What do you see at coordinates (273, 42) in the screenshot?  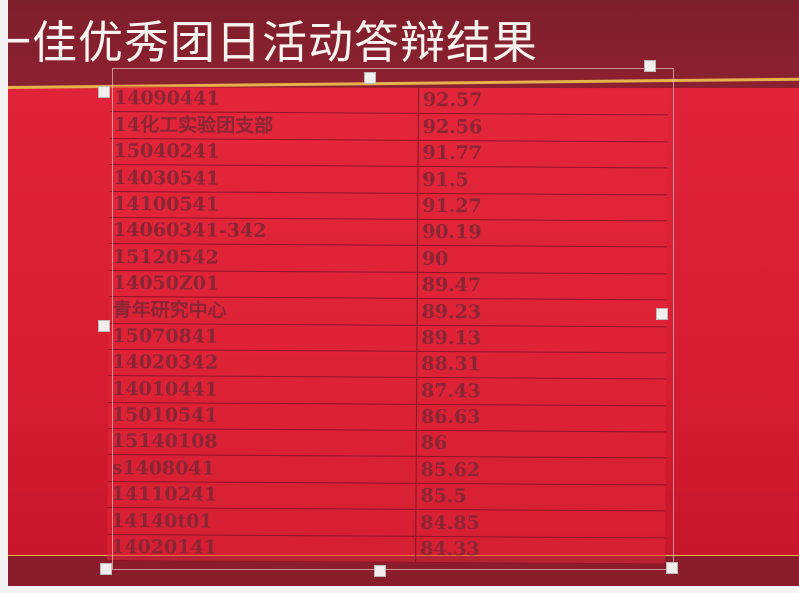 I see `slide-title: 一佳优秀团日活动答辩结果` at bounding box center [273, 42].